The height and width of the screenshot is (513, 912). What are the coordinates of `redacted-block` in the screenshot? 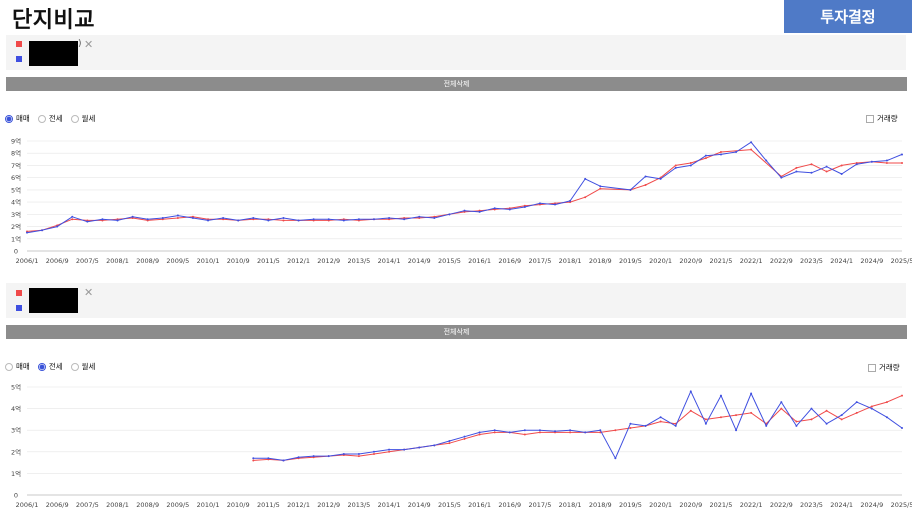 It's located at (53, 53).